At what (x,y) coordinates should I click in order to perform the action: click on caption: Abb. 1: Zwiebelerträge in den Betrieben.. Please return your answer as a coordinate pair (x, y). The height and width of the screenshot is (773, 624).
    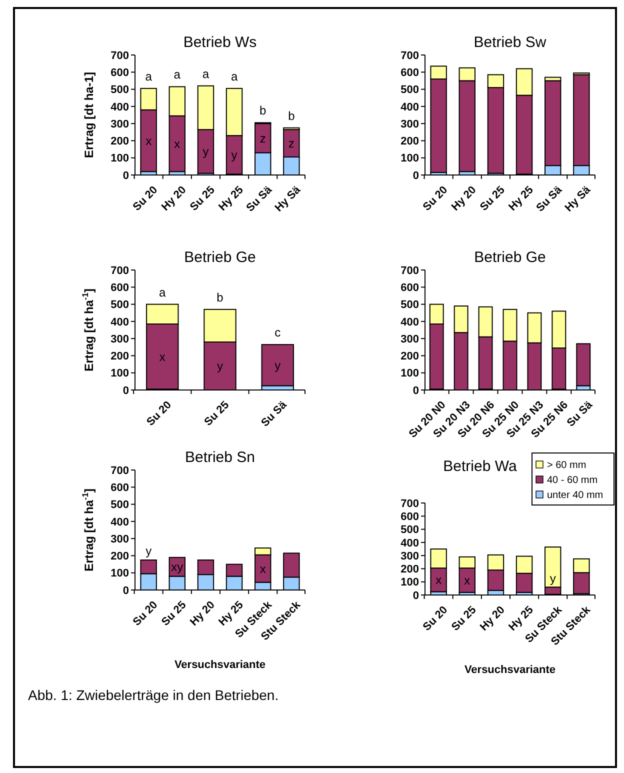
    Looking at the image, I should click on (153, 695).